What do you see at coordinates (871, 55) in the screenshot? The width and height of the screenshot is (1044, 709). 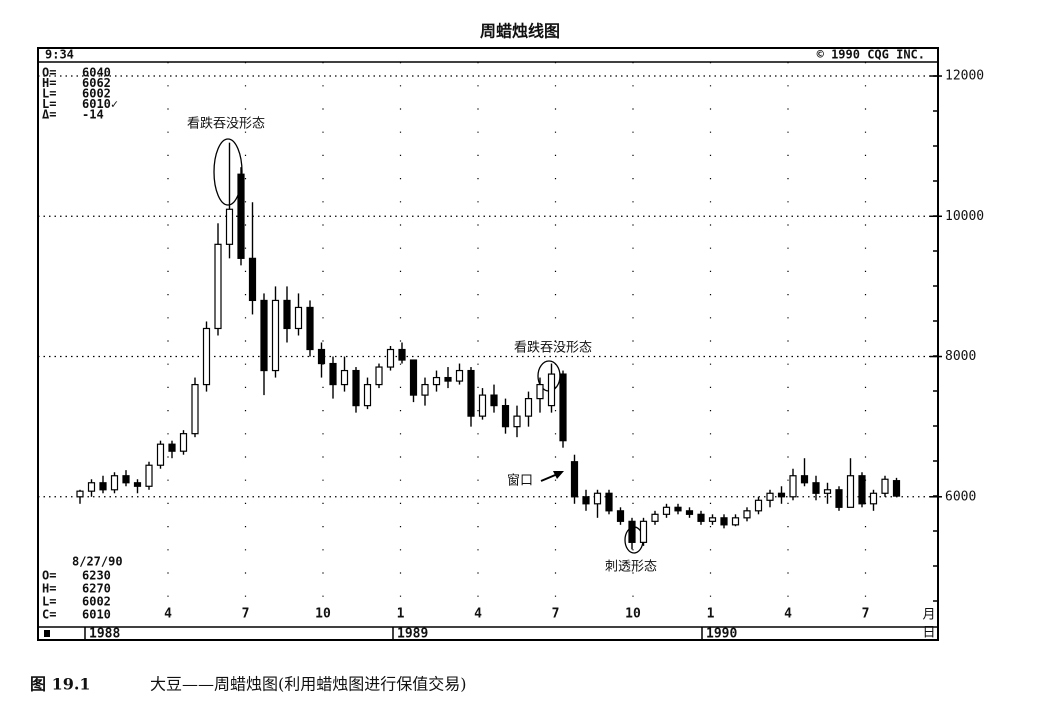 I see `header-copyright: © 1990 CQG INC.` at bounding box center [871, 55].